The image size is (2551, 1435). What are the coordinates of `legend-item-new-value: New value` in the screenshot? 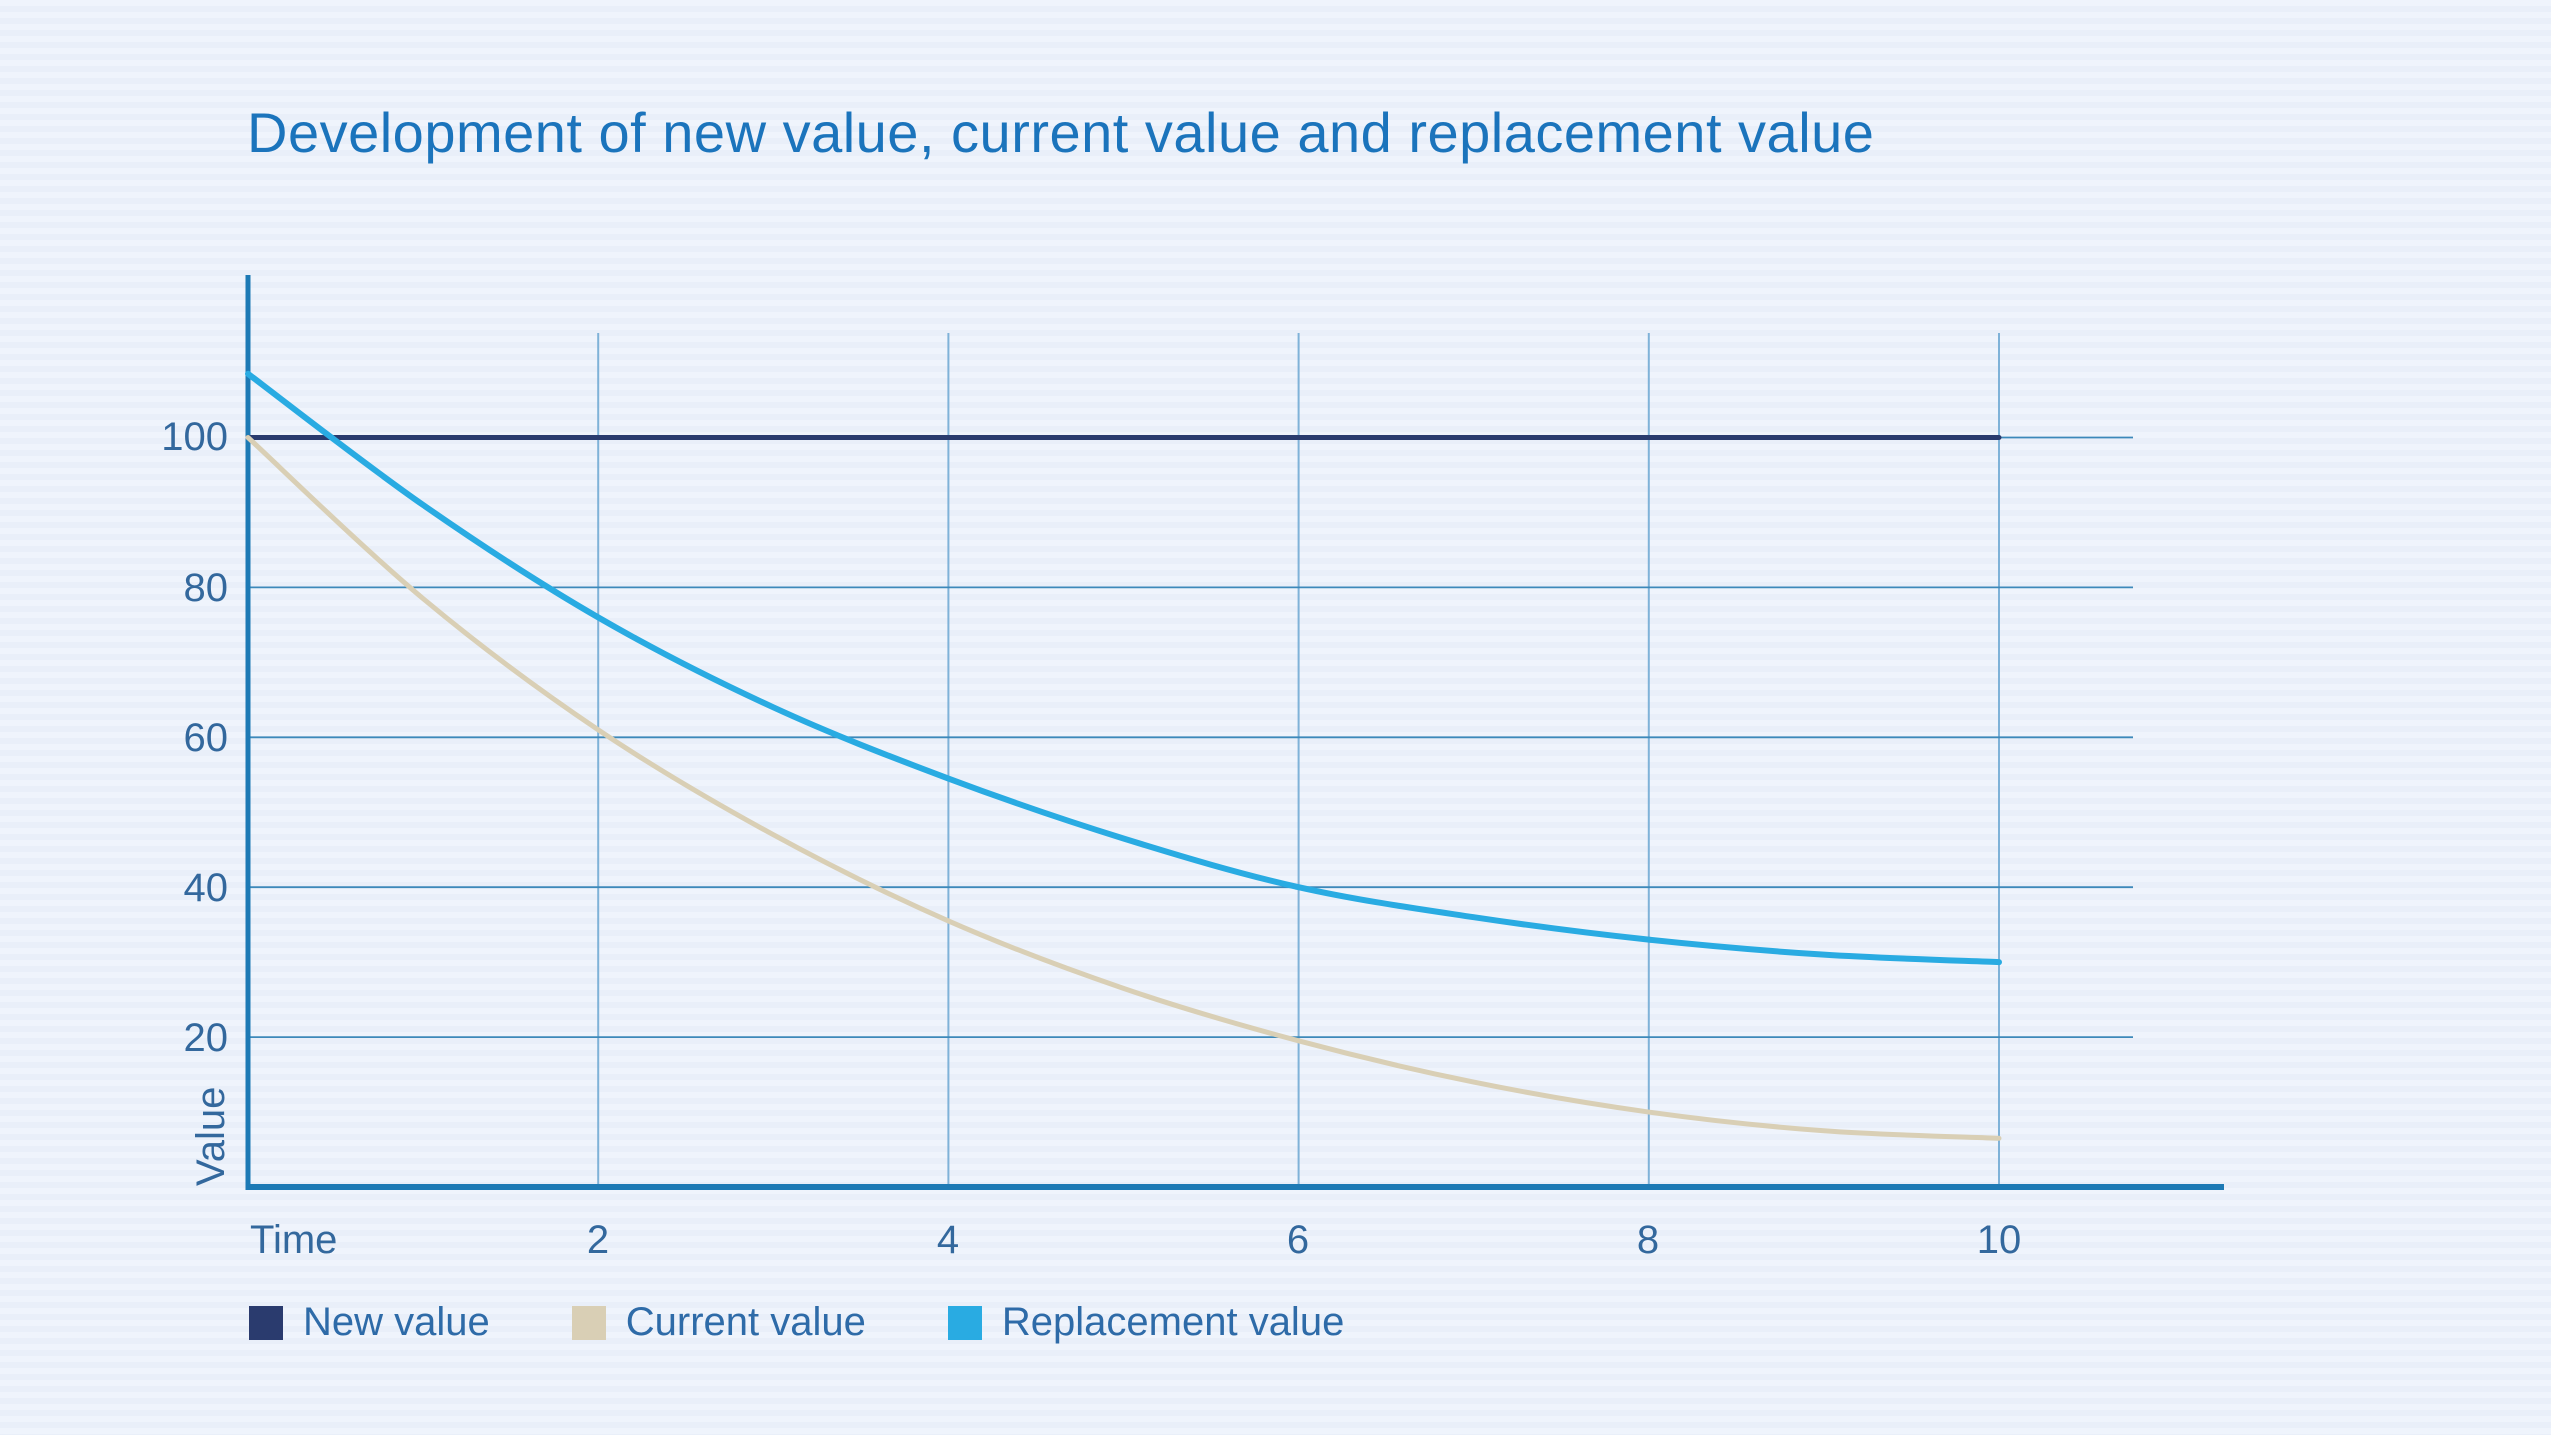 It's located at (369, 1322).